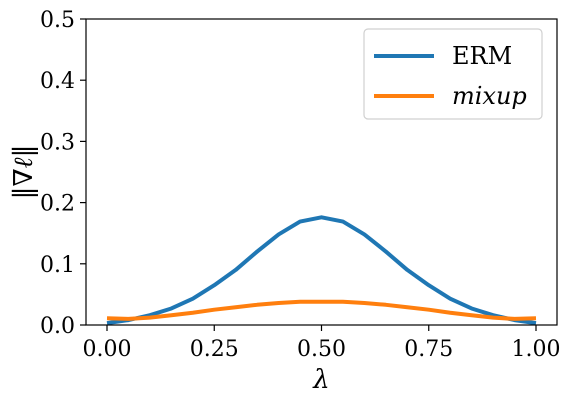  I want to click on x-axis-label: λ, so click(320, 380).